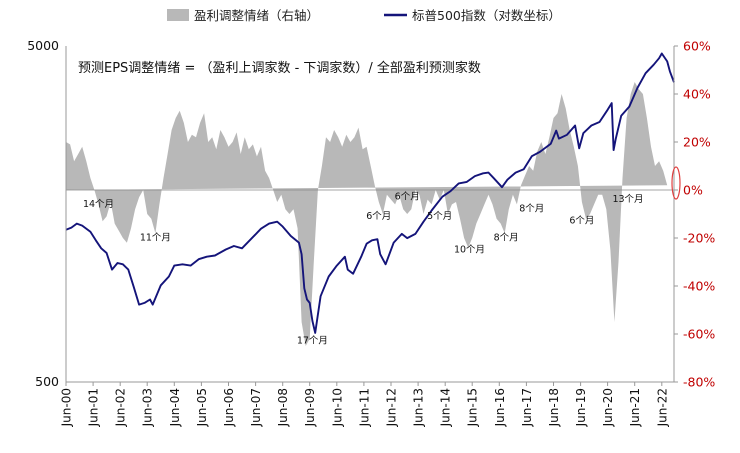 The width and height of the screenshot is (740, 453). What do you see at coordinates (364, 407) in the screenshot?
I see `x-tick-label: Jun-11` at bounding box center [364, 407].